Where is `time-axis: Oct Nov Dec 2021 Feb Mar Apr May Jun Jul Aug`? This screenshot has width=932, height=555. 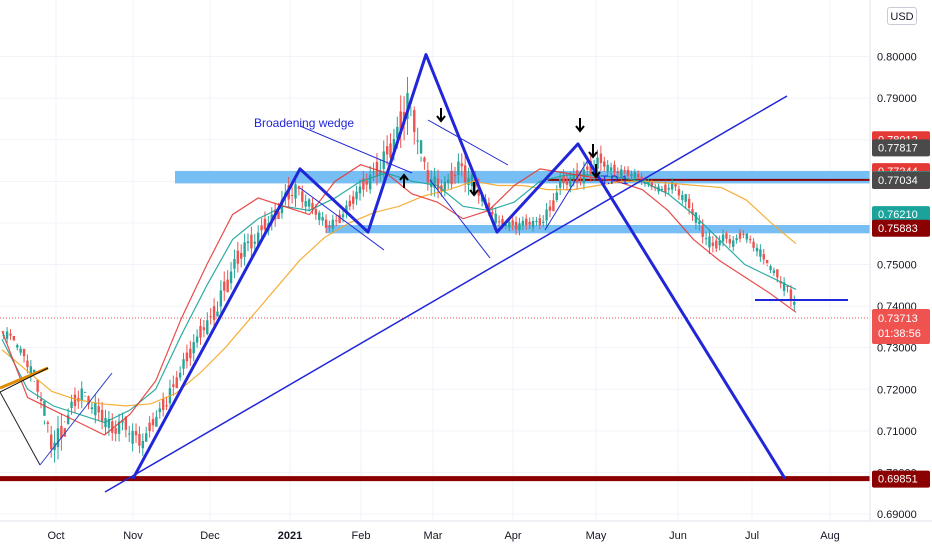
time-axis: Oct Nov Dec 2021 Feb Mar Apr May Jun Jul Aug is located at coordinates (466, 535).